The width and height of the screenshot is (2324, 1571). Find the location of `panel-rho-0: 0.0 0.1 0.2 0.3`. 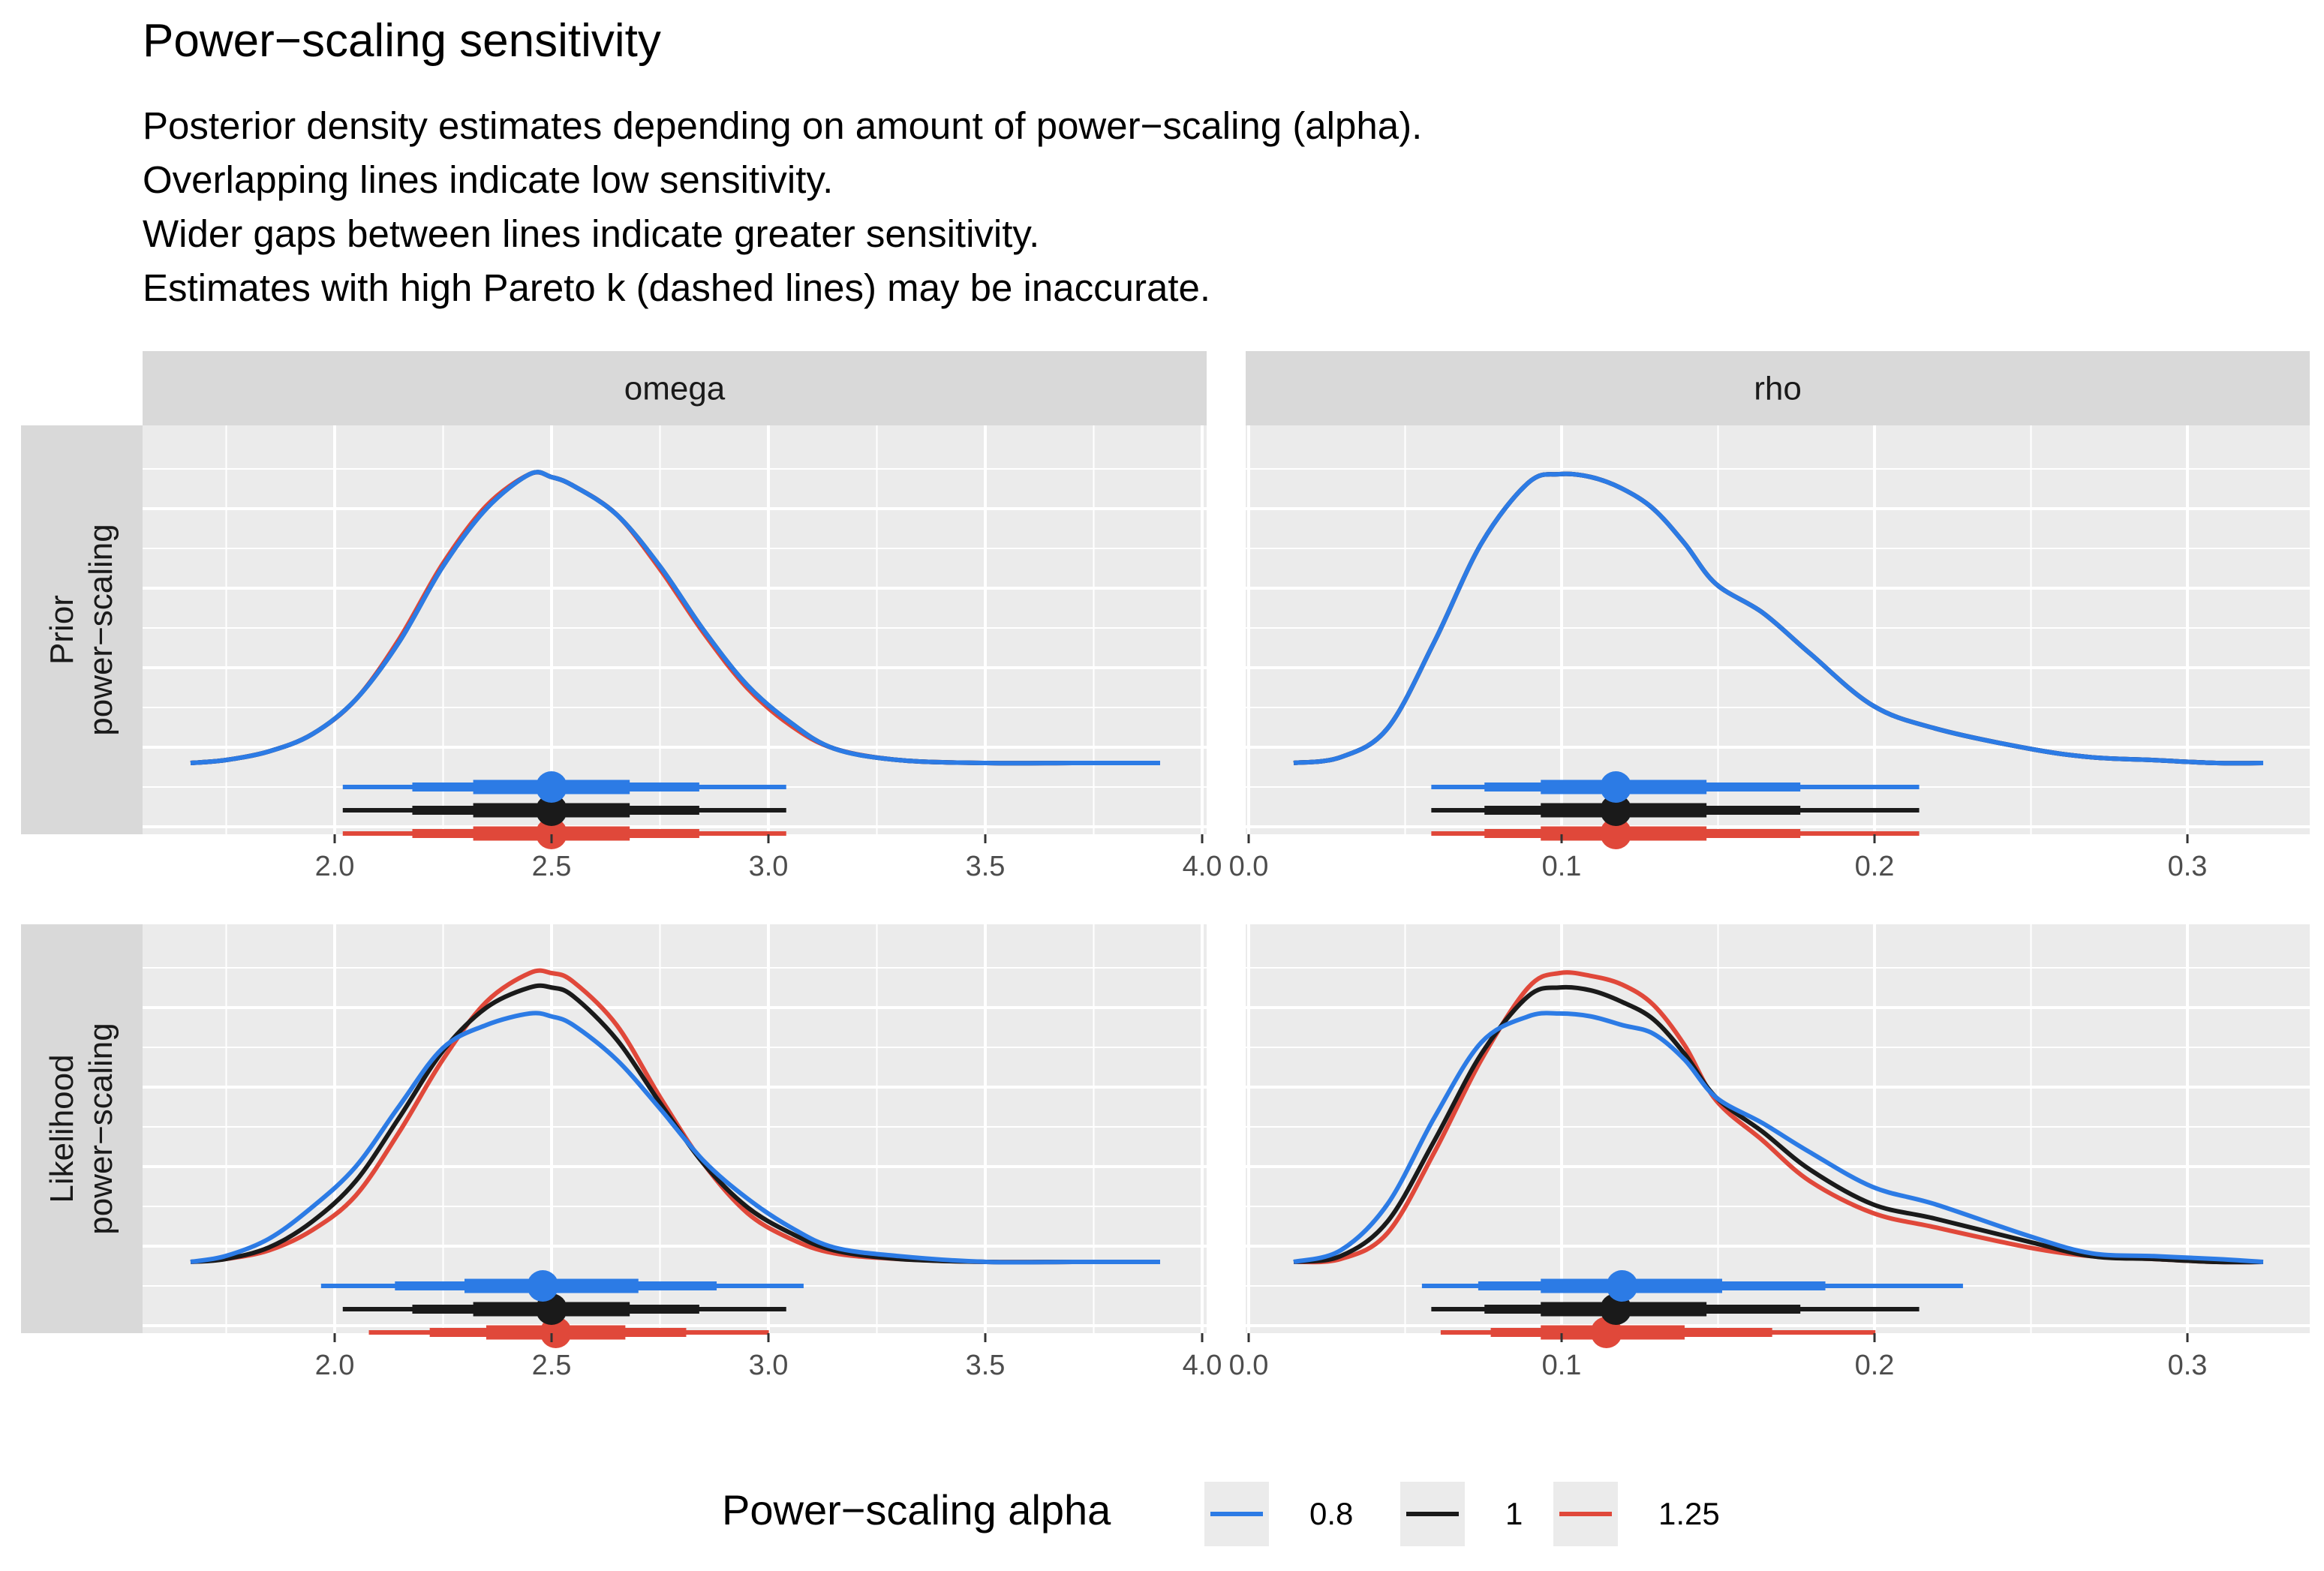

panel-rho-0: 0.0 0.1 0.2 0.3 is located at coordinates (1770, 653).